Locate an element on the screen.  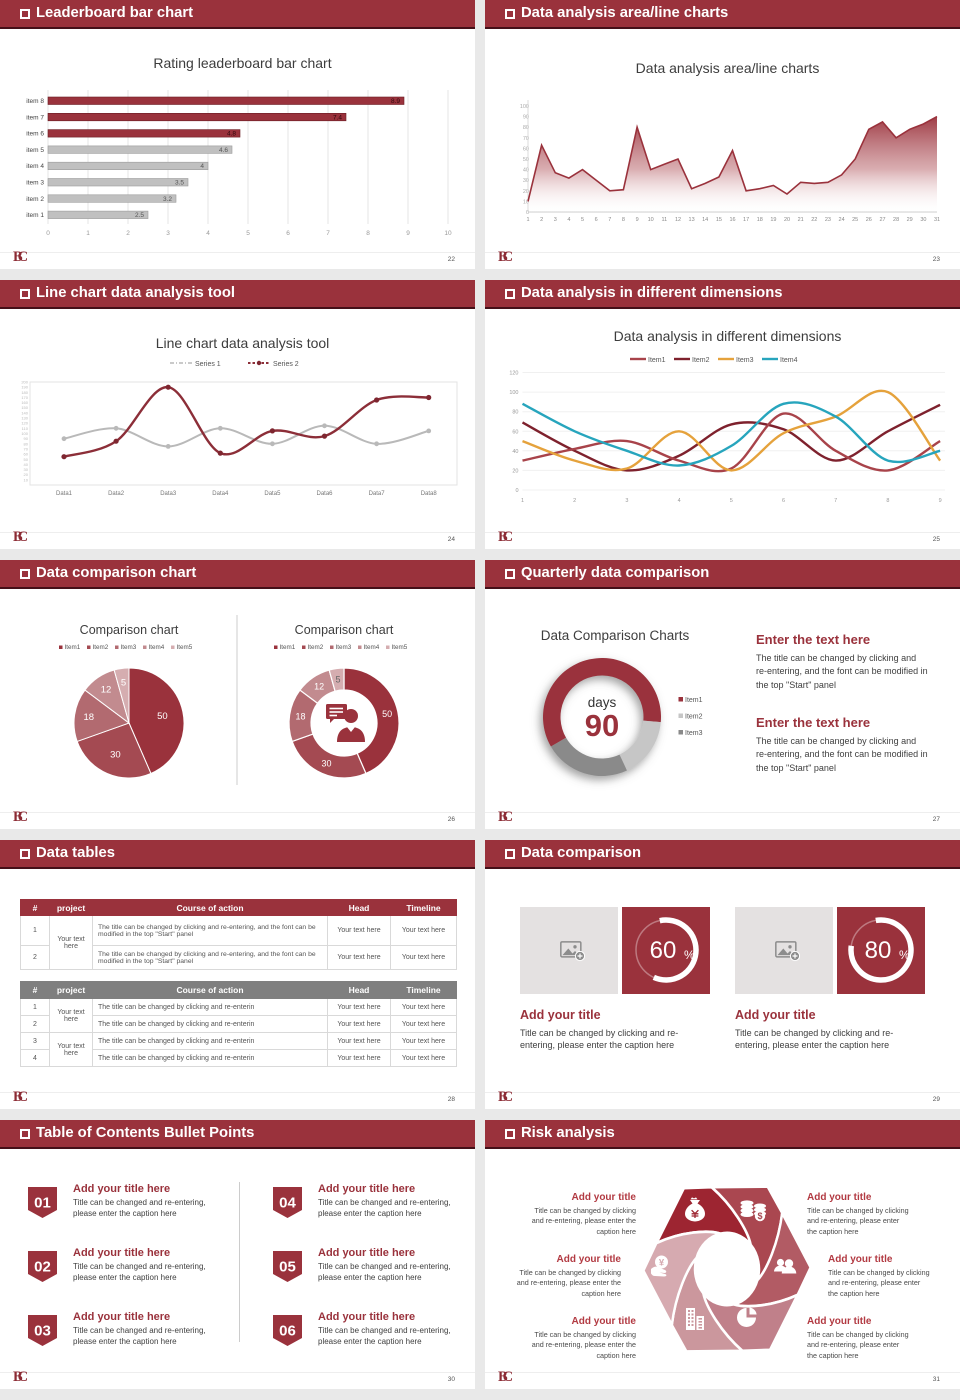
svg-text: 2.5 is located at coordinates (139, 215).